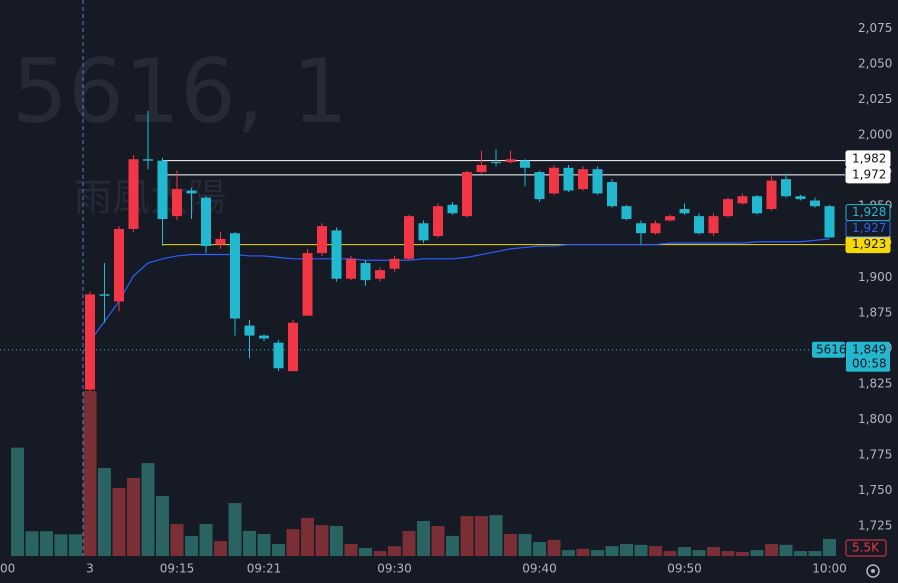  Describe the element at coordinates (875, 277) in the screenshot. I see `y-tick-label: 1,900` at that location.